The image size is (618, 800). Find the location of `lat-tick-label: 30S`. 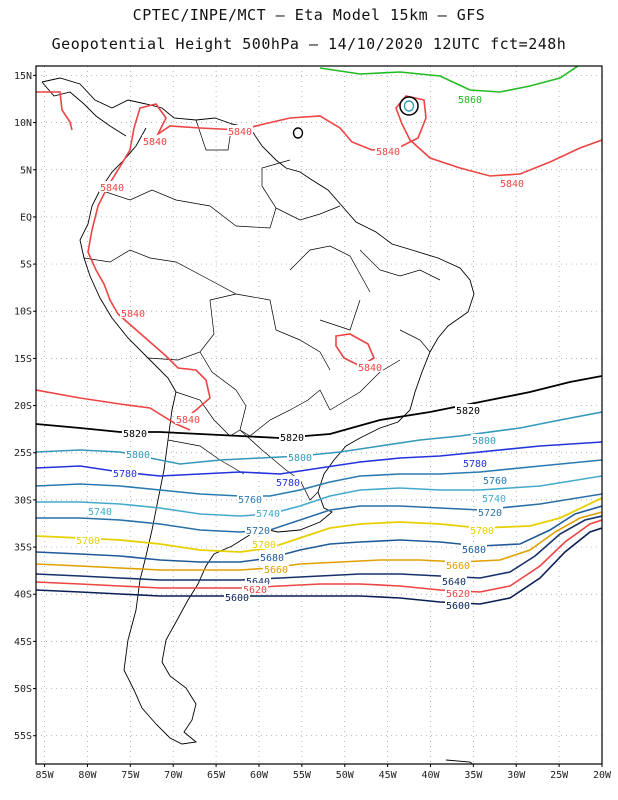

lat-tick-label: 30S is located at coordinates (23, 500).